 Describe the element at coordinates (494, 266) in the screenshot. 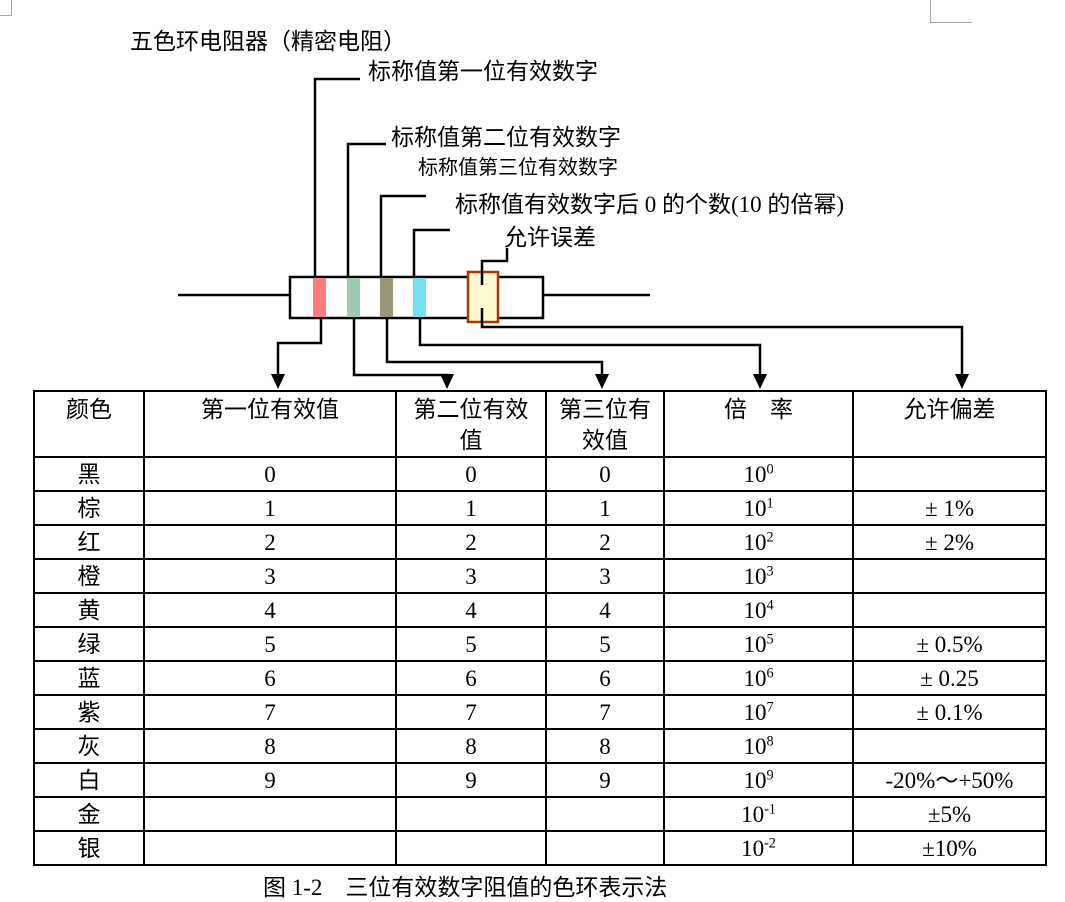

I see `pointer-tolerance` at that location.